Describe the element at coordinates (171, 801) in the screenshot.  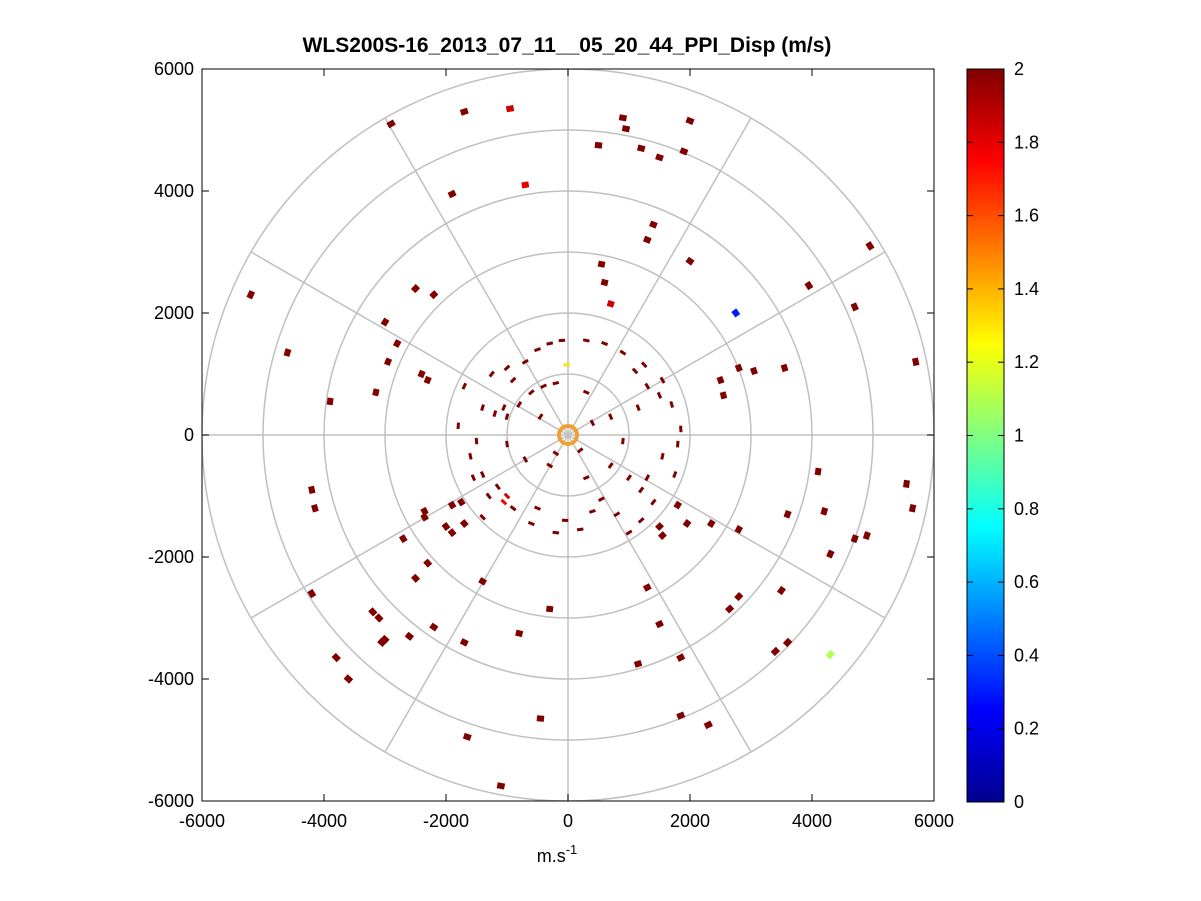
I see `y-tick-label: -6000` at that location.